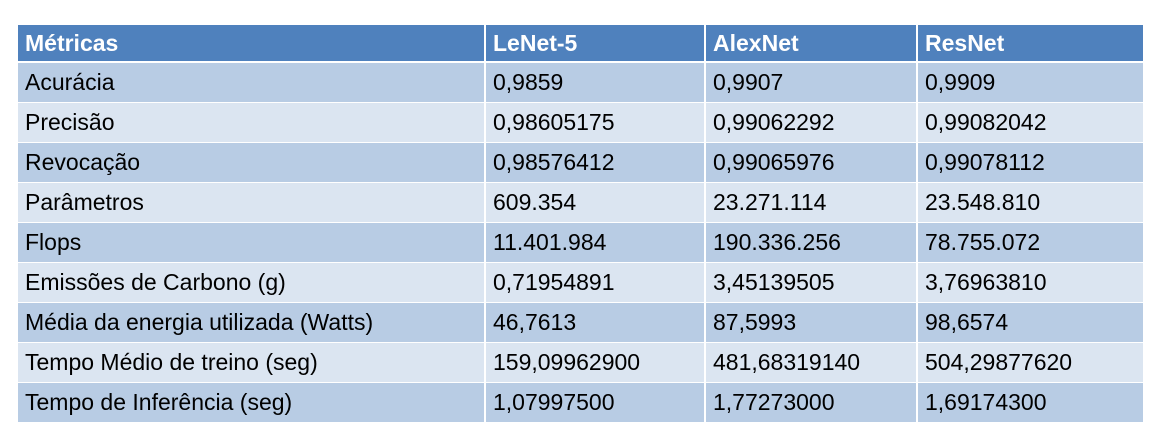  I want to click on header-cell-lenet5: LeNet-5, so click(595, 44).